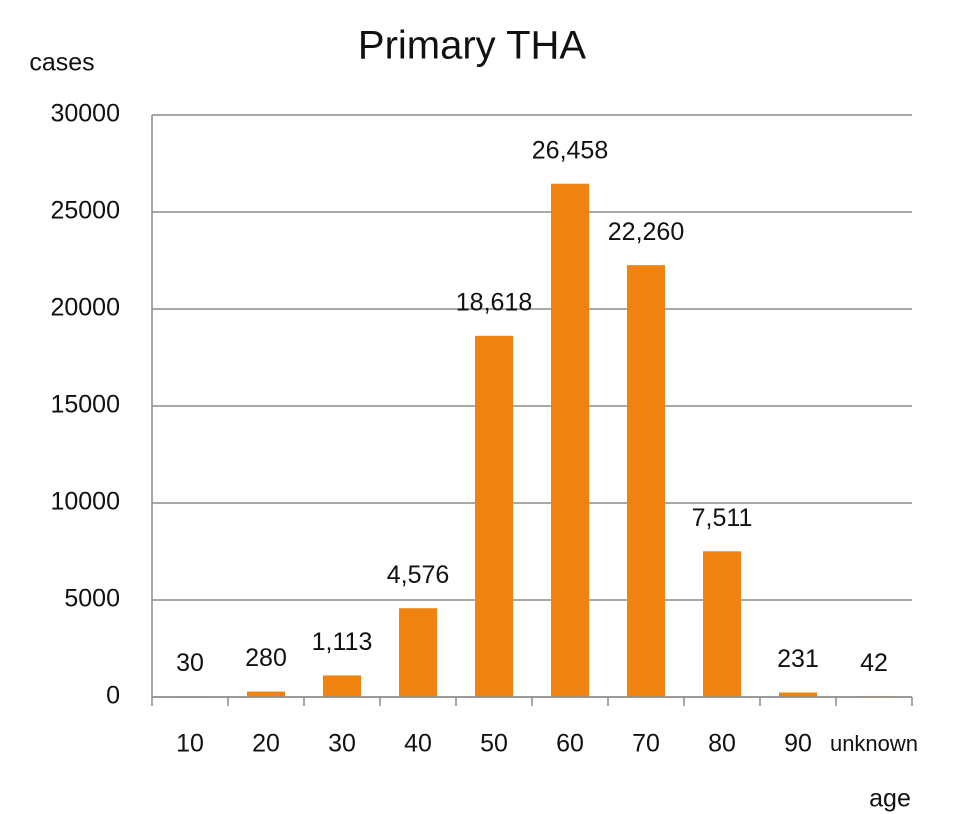 This screenshot has width=958, height=814. Describe the element at coordinates (722, 744) in the screenshot. I see `x-tick-label: 80` at that location.